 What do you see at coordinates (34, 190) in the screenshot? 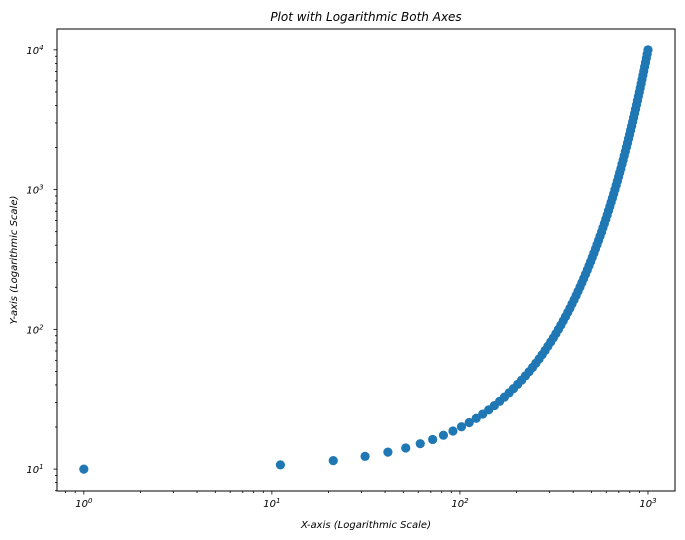
I see `y-tick-label: 10³` at bounding box center [34, 190].